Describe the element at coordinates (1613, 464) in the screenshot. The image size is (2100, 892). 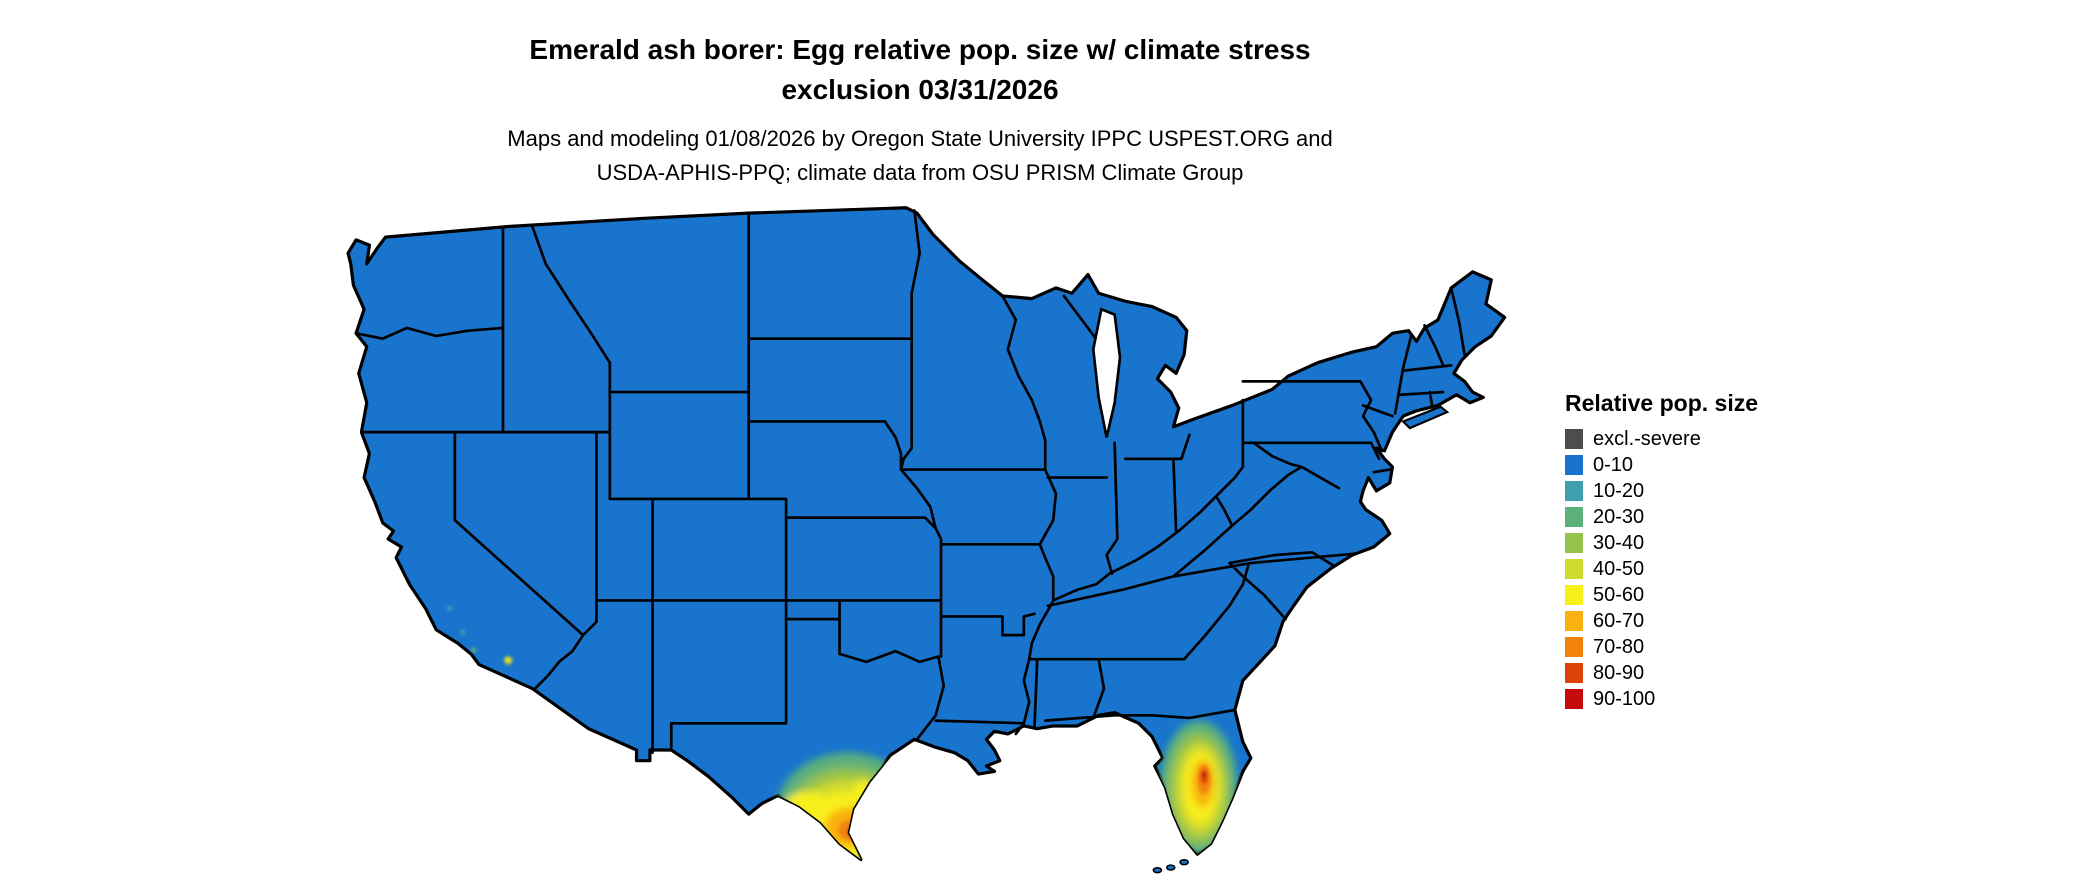
I see `legend-item-label: 0-10` at that location.